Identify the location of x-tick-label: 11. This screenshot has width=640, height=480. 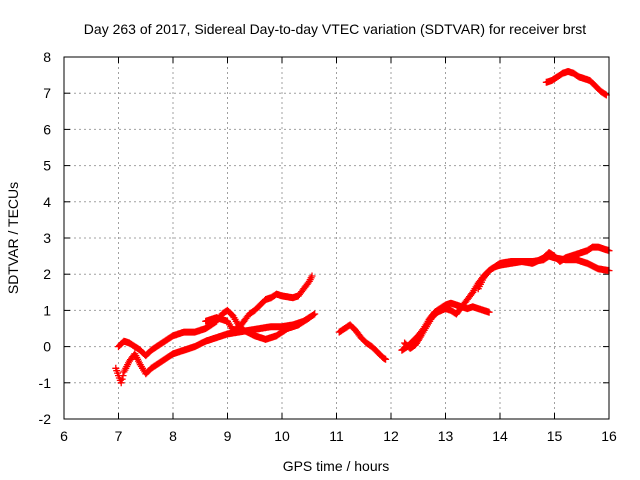
(336, 436).